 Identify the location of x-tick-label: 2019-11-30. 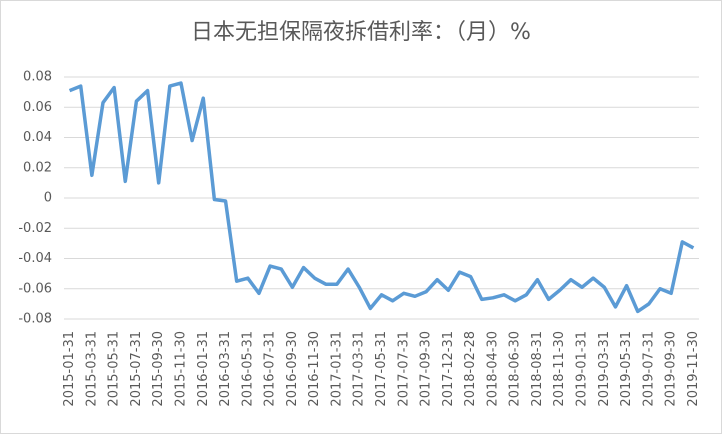
(693, 369).